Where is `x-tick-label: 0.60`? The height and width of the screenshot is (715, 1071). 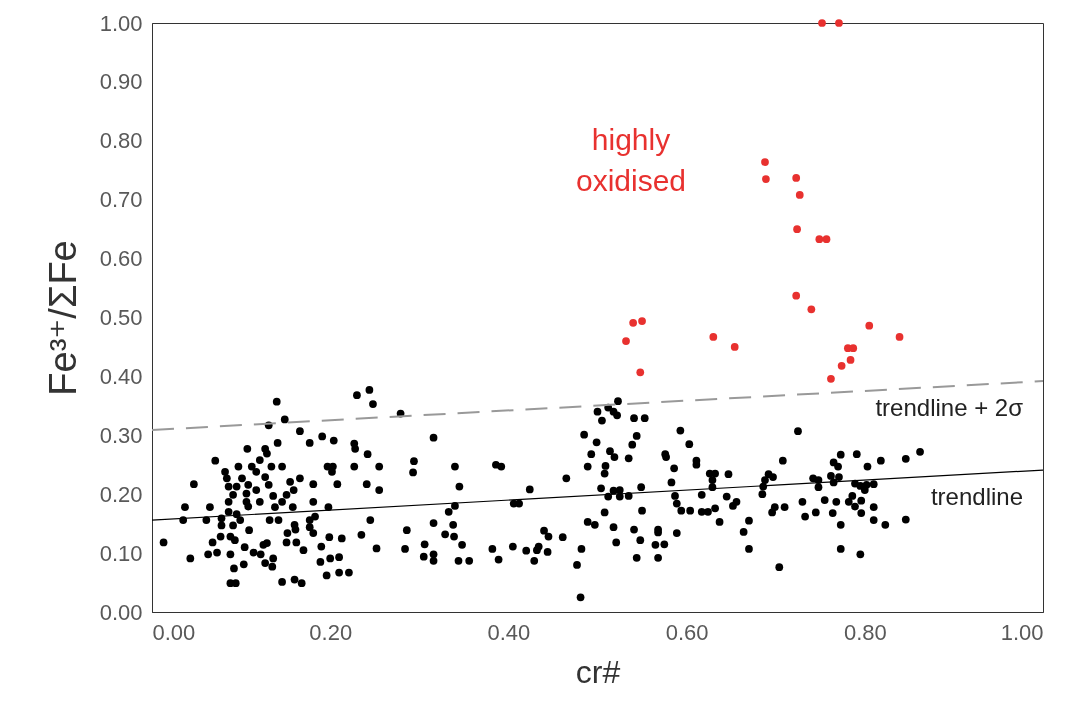 x-tick-label: 0.60 is located at coordinates (687, 632).